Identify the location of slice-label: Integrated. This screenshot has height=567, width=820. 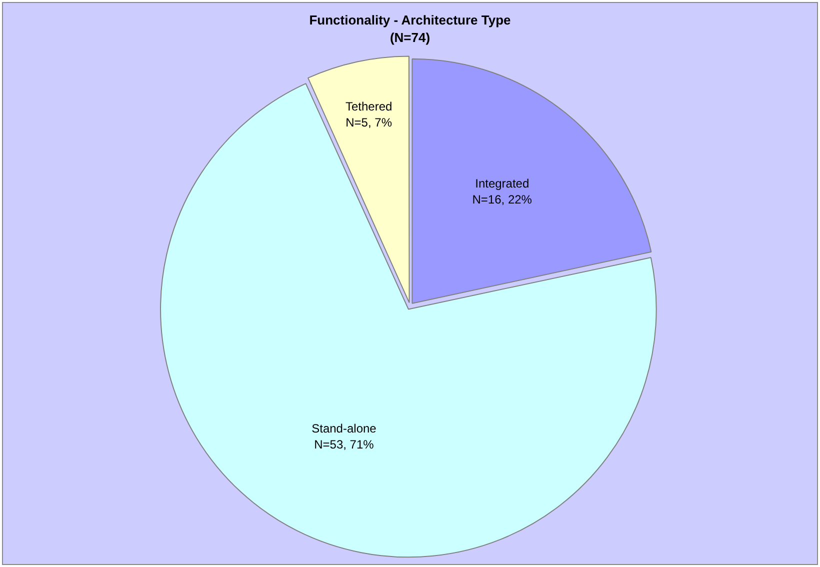
(502, 183).